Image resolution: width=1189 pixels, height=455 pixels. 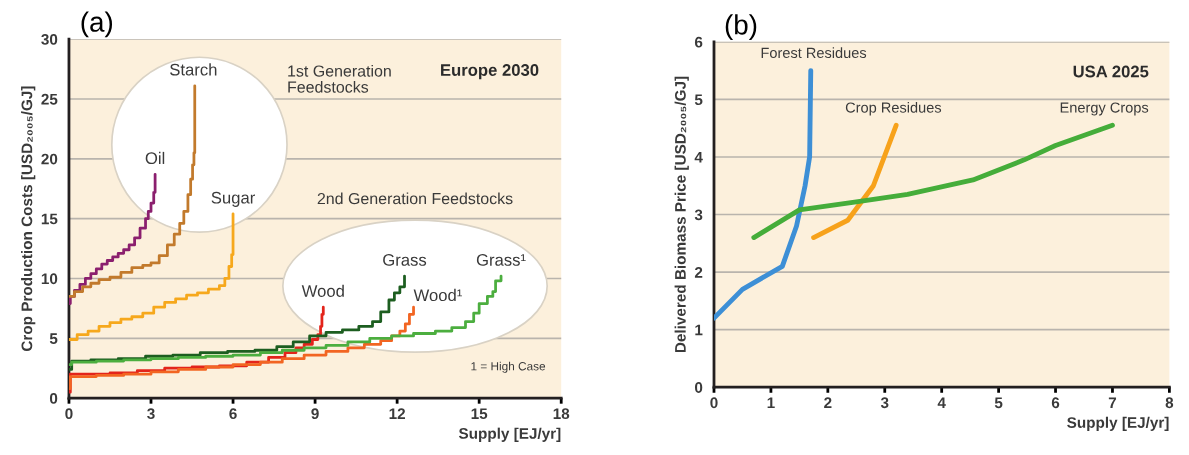 What do you see at coordinates (415, 198) in the screenshot?
I see `annotation: 2nd Generation Feedstocks` at bounding box center [415, 198].